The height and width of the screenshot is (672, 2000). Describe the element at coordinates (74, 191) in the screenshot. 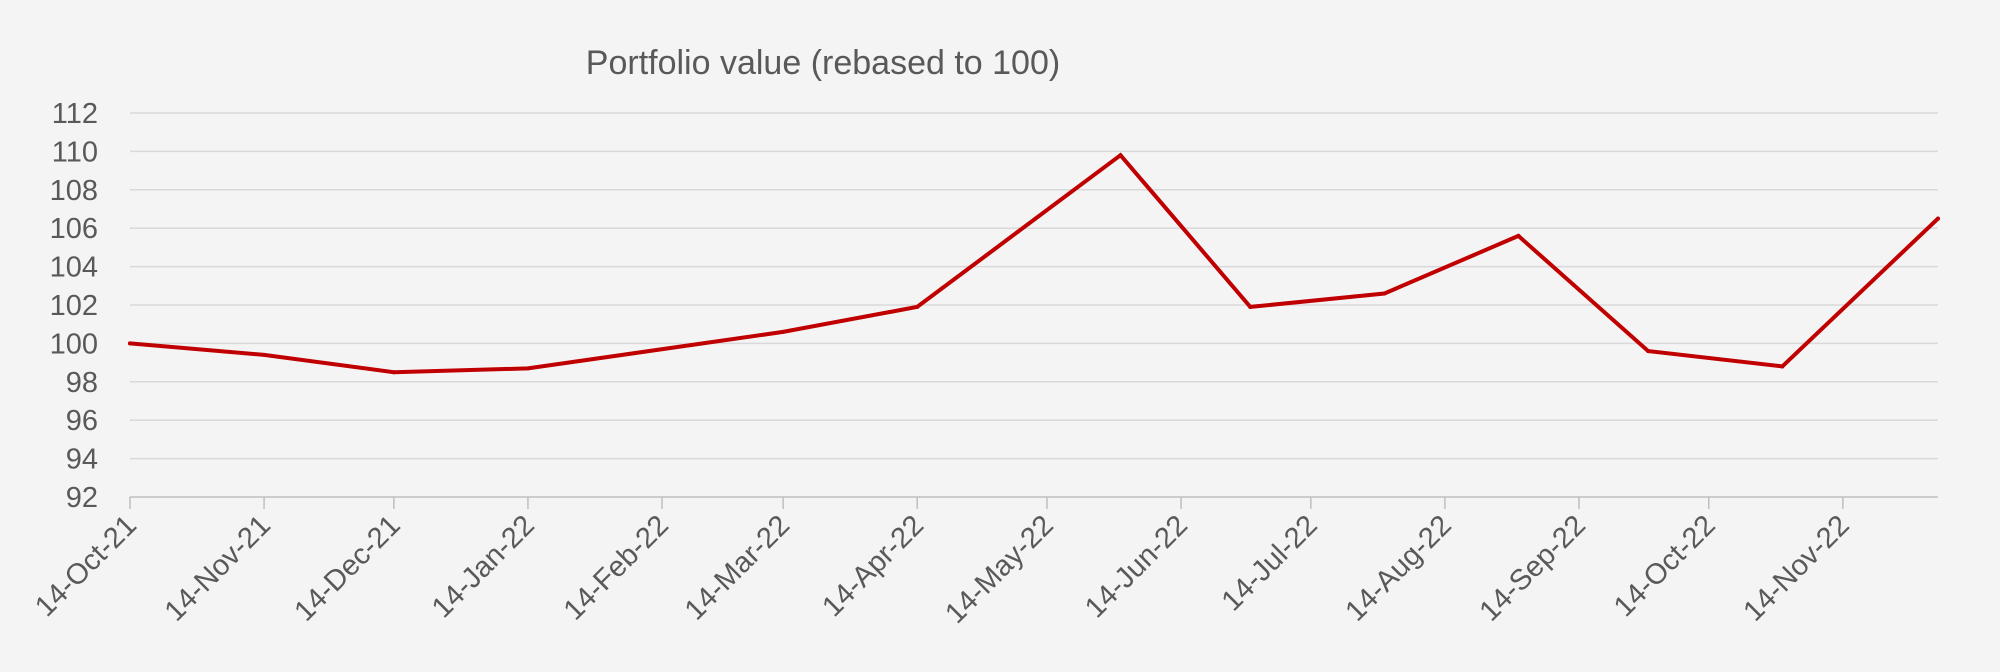

I see `y-tick-label: 108` at that location.